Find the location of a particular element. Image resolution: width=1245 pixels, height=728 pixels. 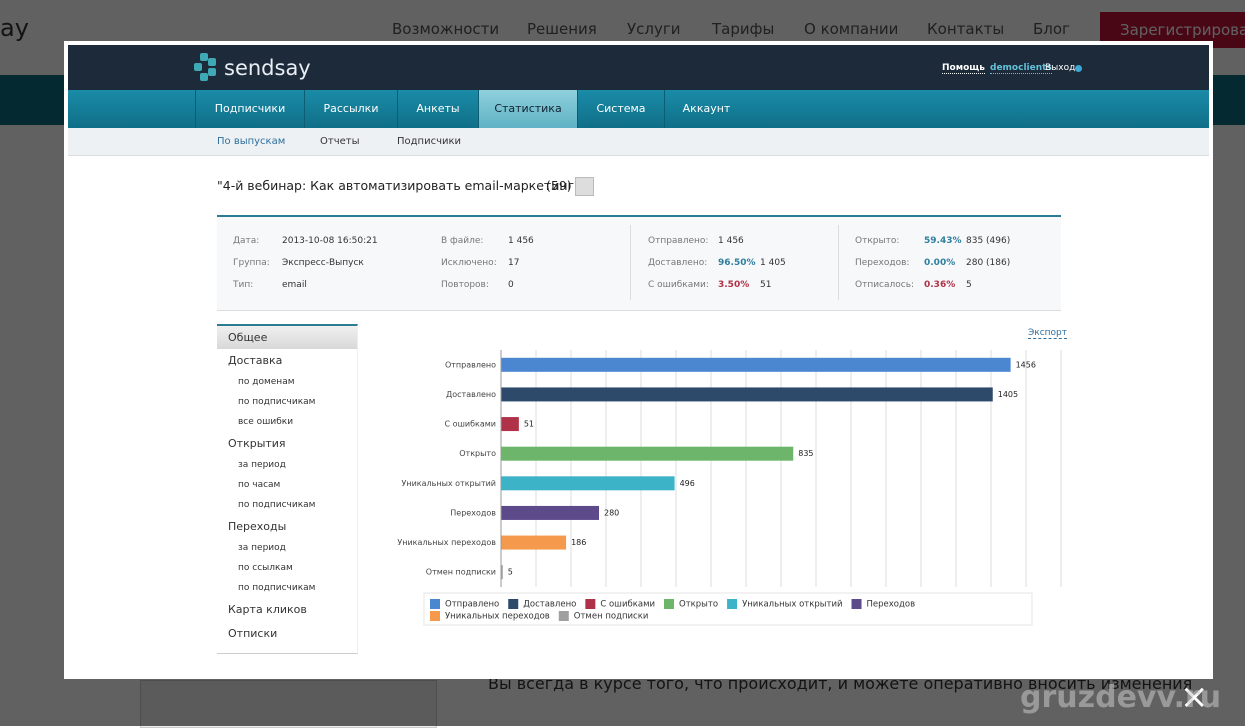

subtab: Отчеты is located at coordinates (340, 141).